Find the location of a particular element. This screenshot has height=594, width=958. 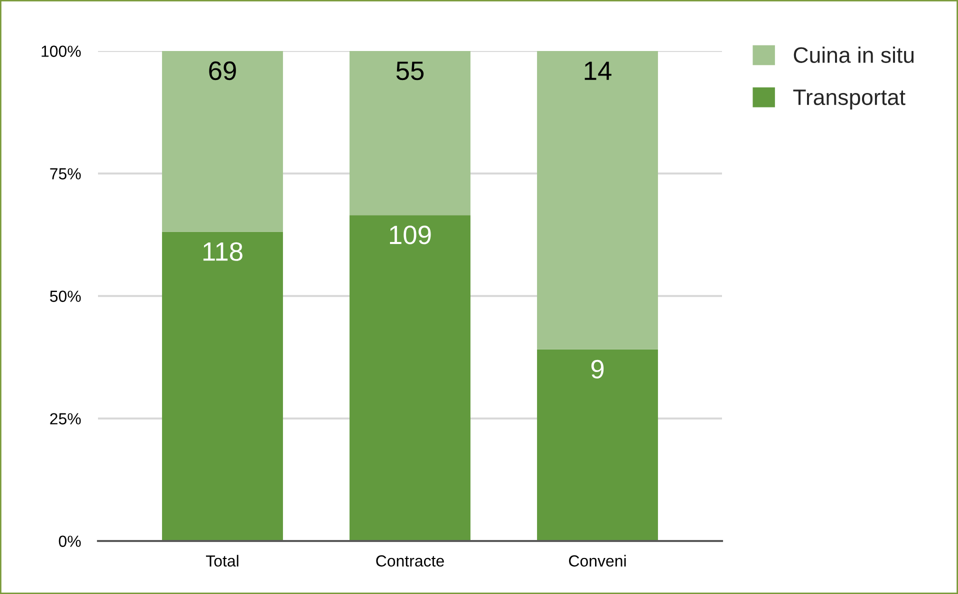

legend-label: Cuina in situ is located at coordinates (854, 54).